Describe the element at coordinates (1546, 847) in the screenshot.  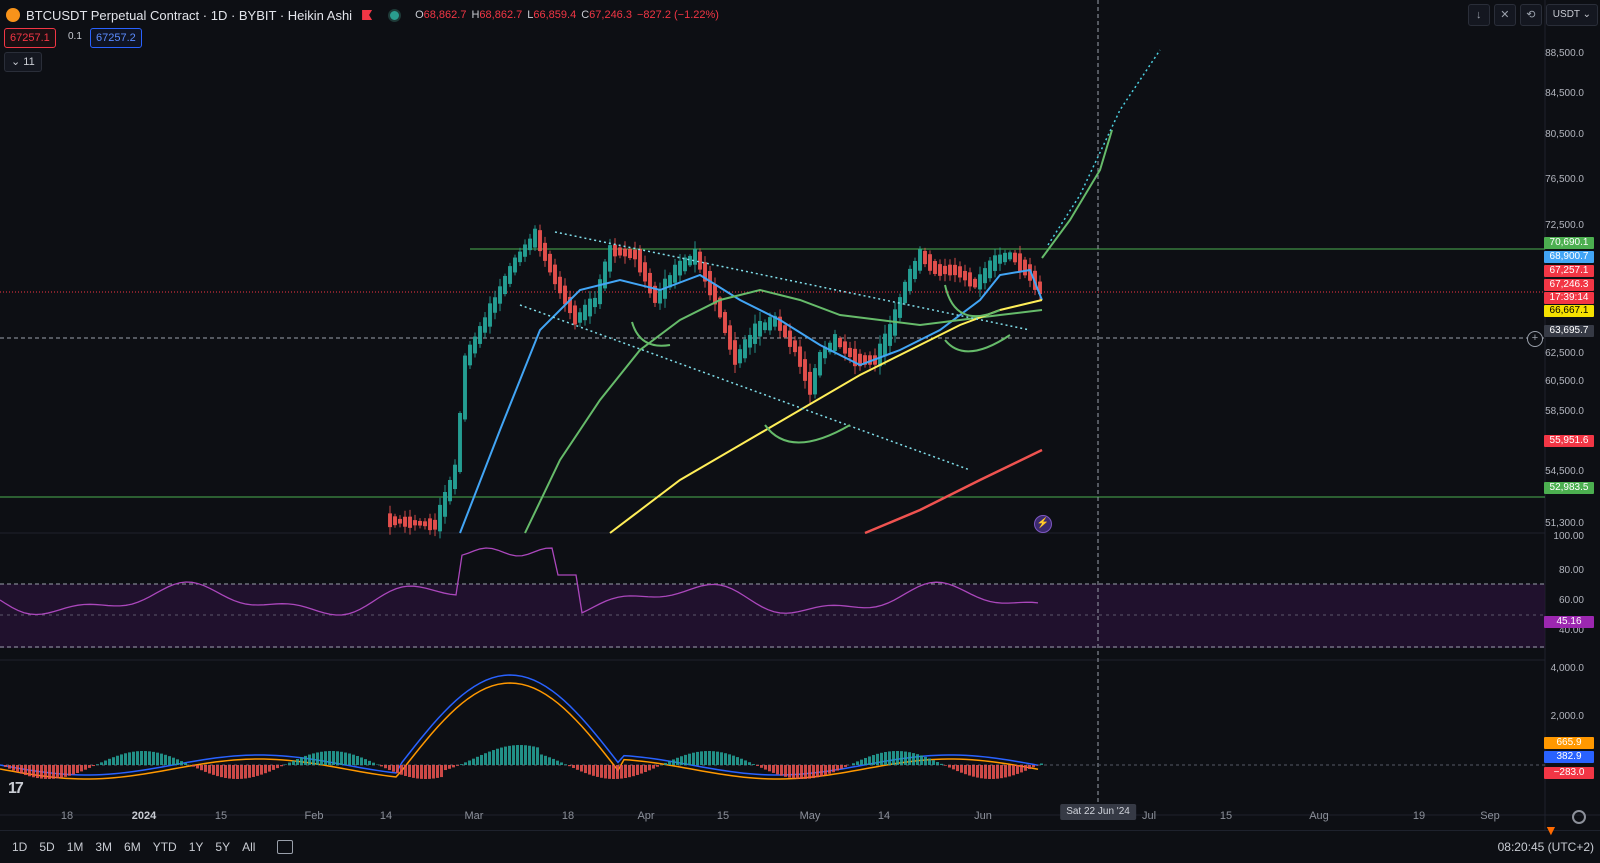
I see `clock: 08:20:45 (UTC+2)` at that location.